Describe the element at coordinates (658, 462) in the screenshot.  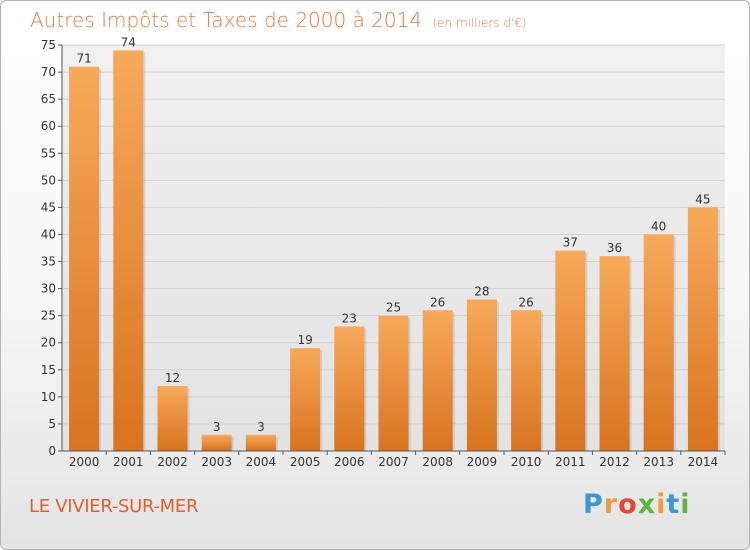
I see `x-tick-label: 2013` at that location.